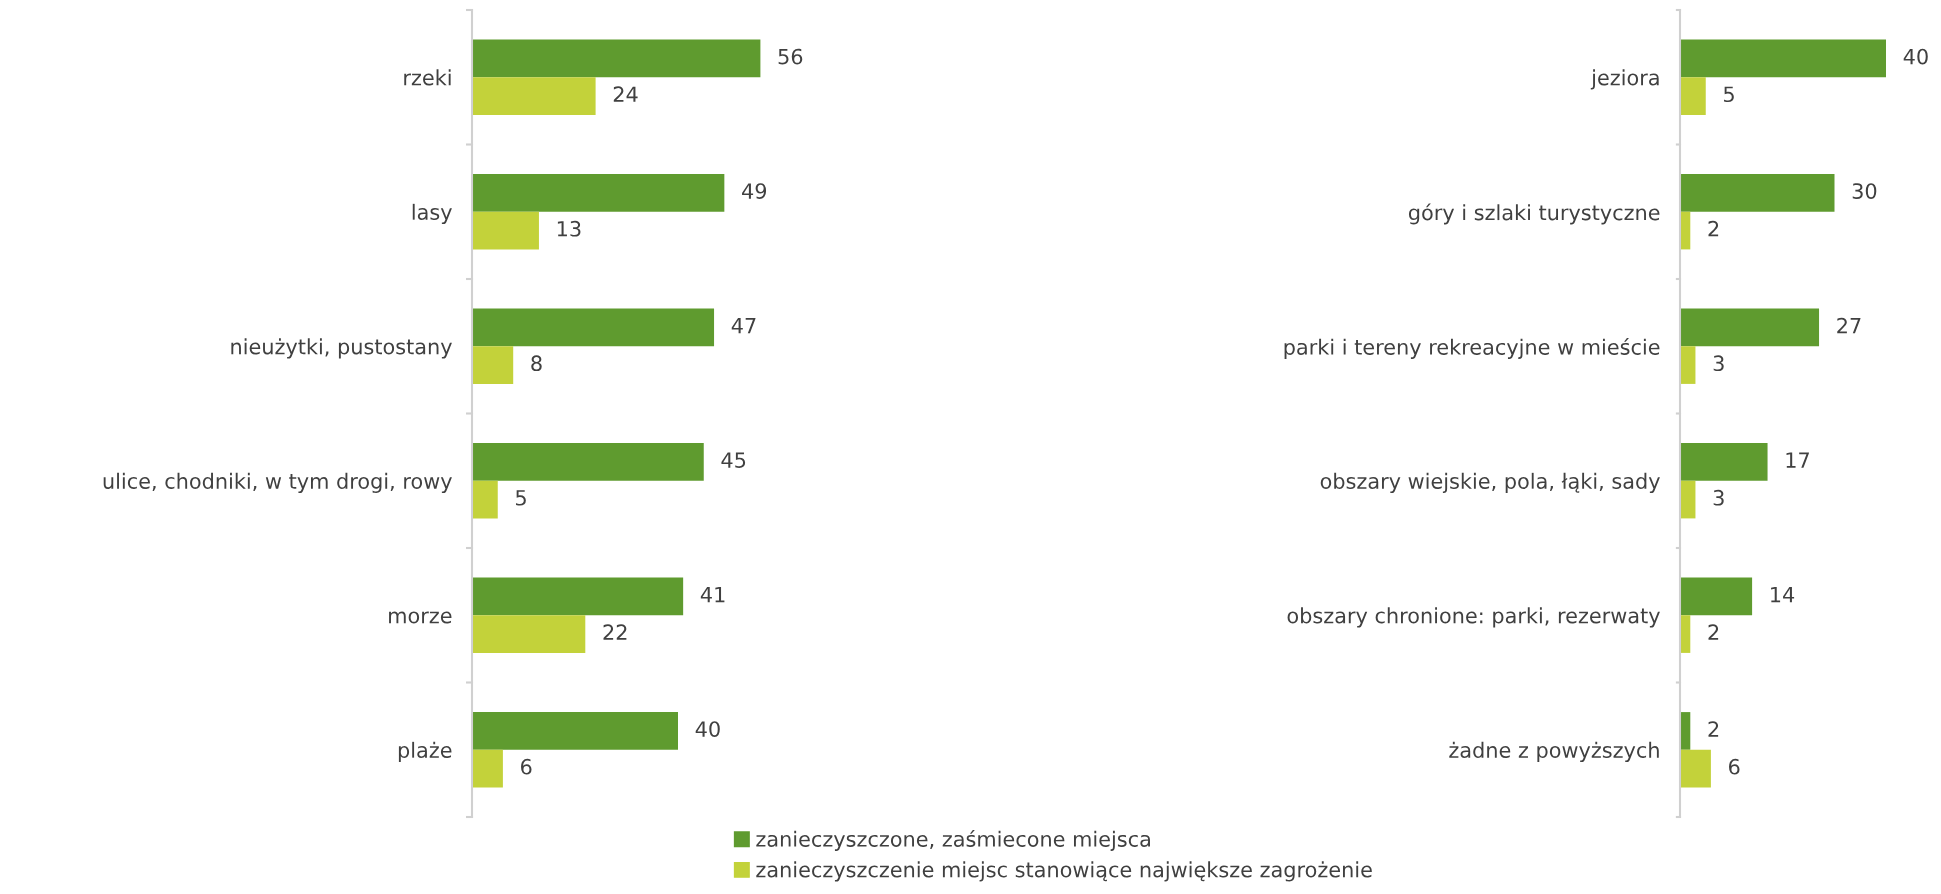 The height and width of the screenshot is (894, 1941). Describe the element at coordinates (754, 191) in the screenshot. I see `data-label: 49` at that location.